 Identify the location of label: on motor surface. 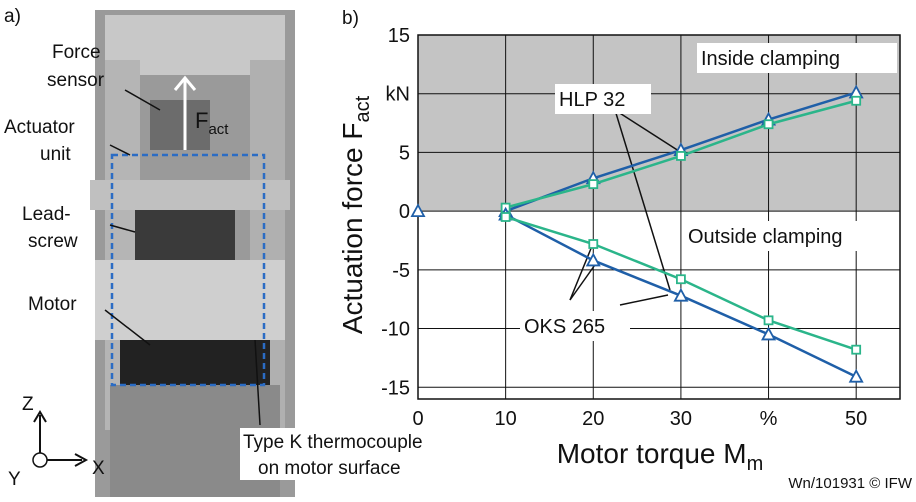
(329, 468).